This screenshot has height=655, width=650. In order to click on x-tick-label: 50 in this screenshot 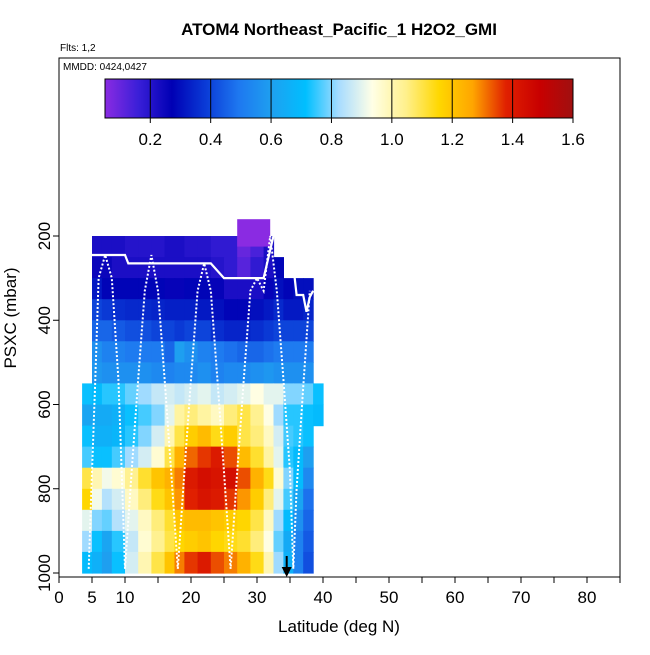, I will do `click(389, 597)`.